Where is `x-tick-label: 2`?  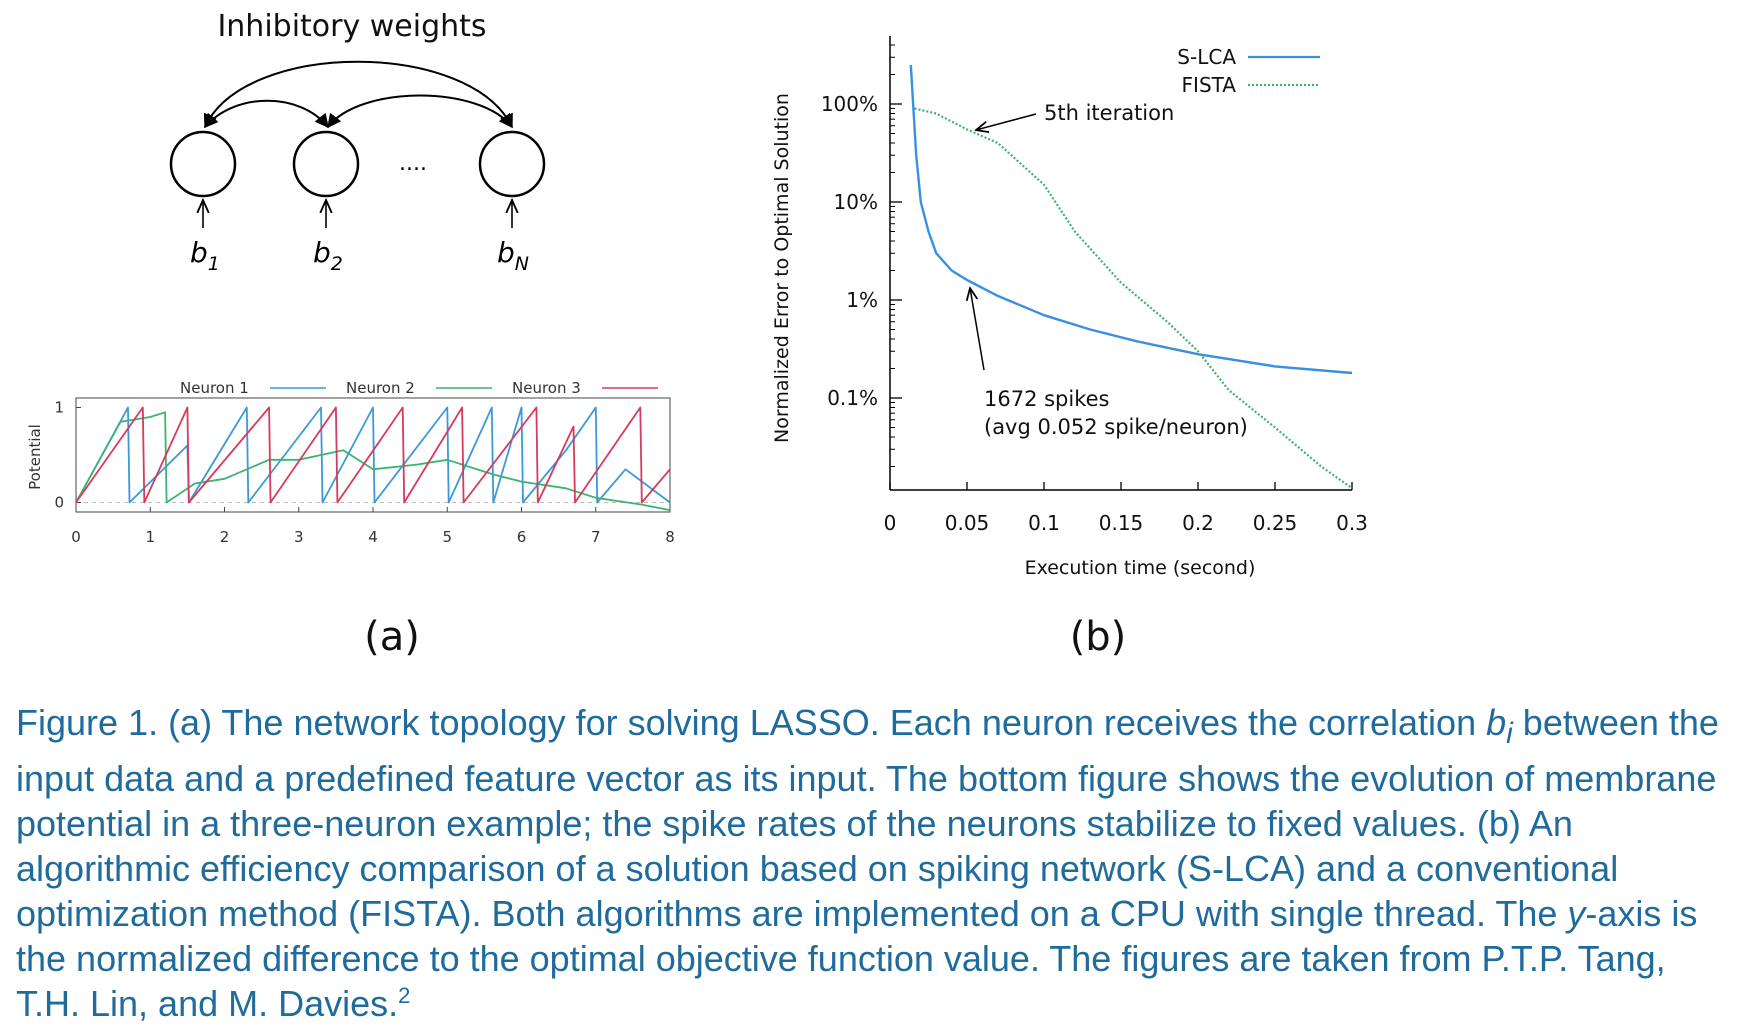 x-tick-label: 2 is located at coordinates (225, 537).